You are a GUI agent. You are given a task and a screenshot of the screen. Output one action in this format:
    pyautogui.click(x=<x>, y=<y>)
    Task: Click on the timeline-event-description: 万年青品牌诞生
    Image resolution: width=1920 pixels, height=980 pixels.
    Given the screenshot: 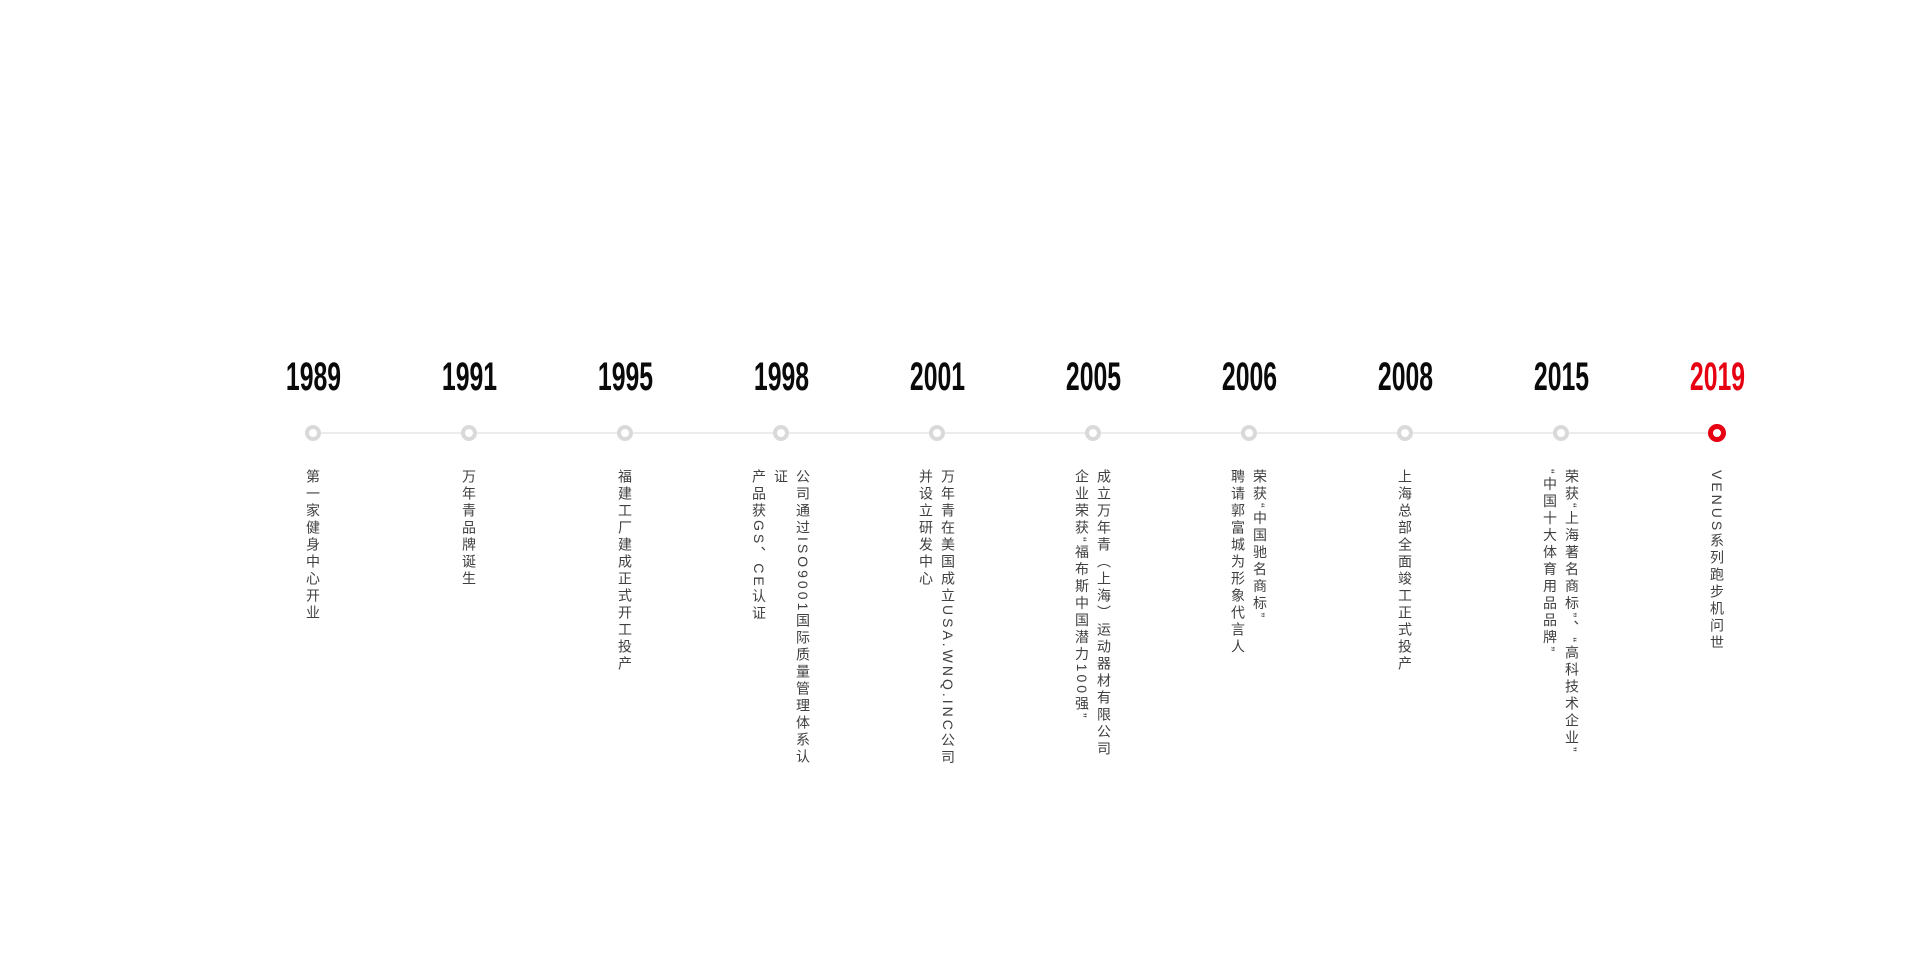 What is the action you would take?
    pyautogui.click(x=469, y=619)
    